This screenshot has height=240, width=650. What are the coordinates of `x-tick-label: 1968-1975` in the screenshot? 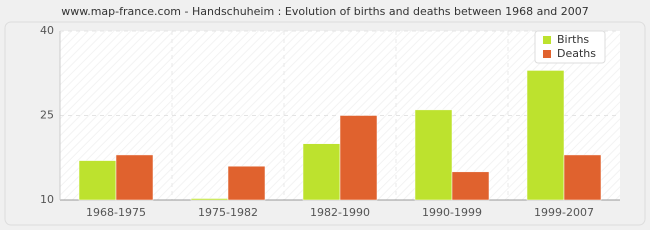 It's located at (116, 212).